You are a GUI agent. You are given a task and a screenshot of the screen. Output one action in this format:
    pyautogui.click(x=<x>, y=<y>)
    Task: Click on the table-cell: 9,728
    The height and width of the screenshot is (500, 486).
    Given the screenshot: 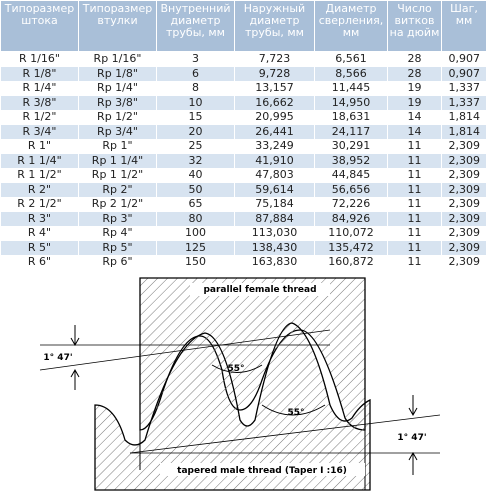 What is the action you would take?
    pyautogui.click(x=274, y=73)
    